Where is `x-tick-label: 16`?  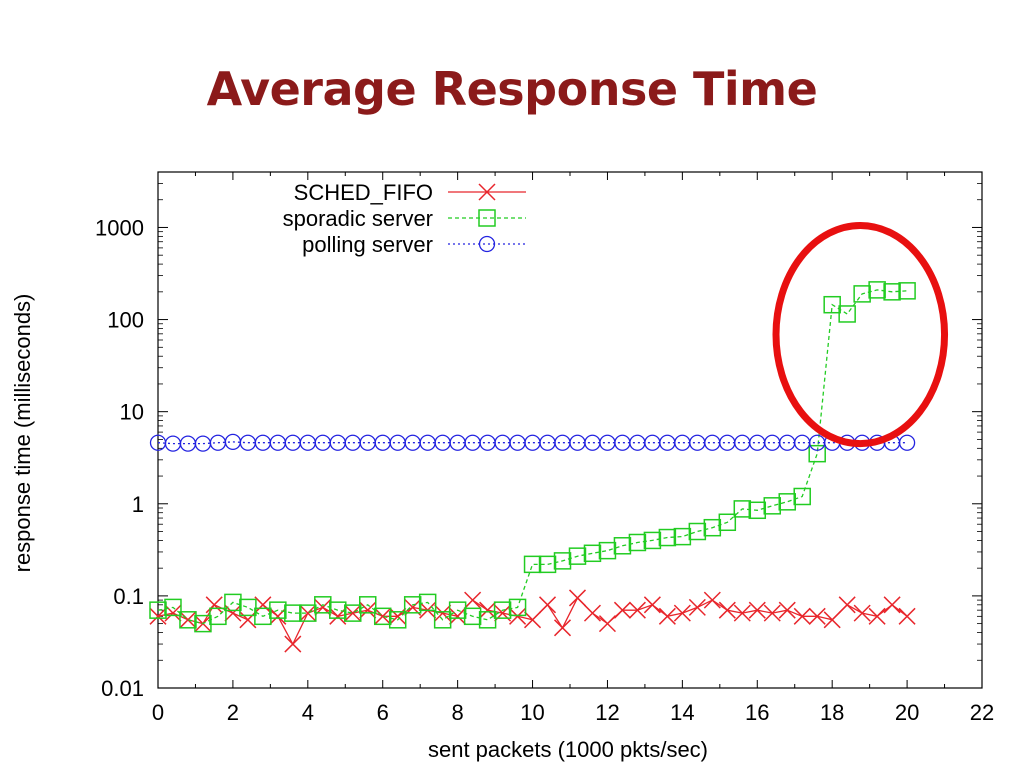 x-tick-label: 16 is located at coordinates (757, 712).